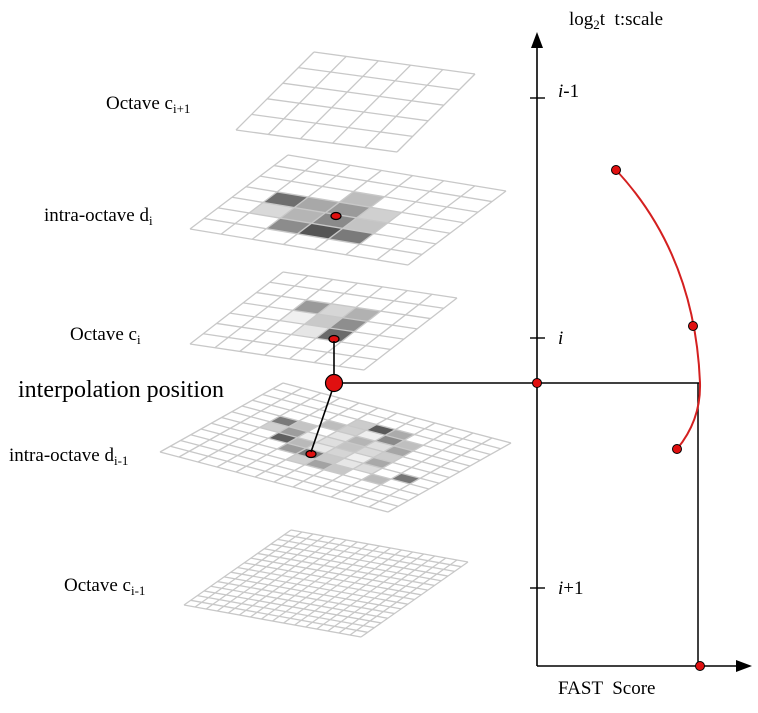  What do you see at coordinates (700, 666) in the screenshot?
I see `axis-marker-x` at bounding box center [700, 666].